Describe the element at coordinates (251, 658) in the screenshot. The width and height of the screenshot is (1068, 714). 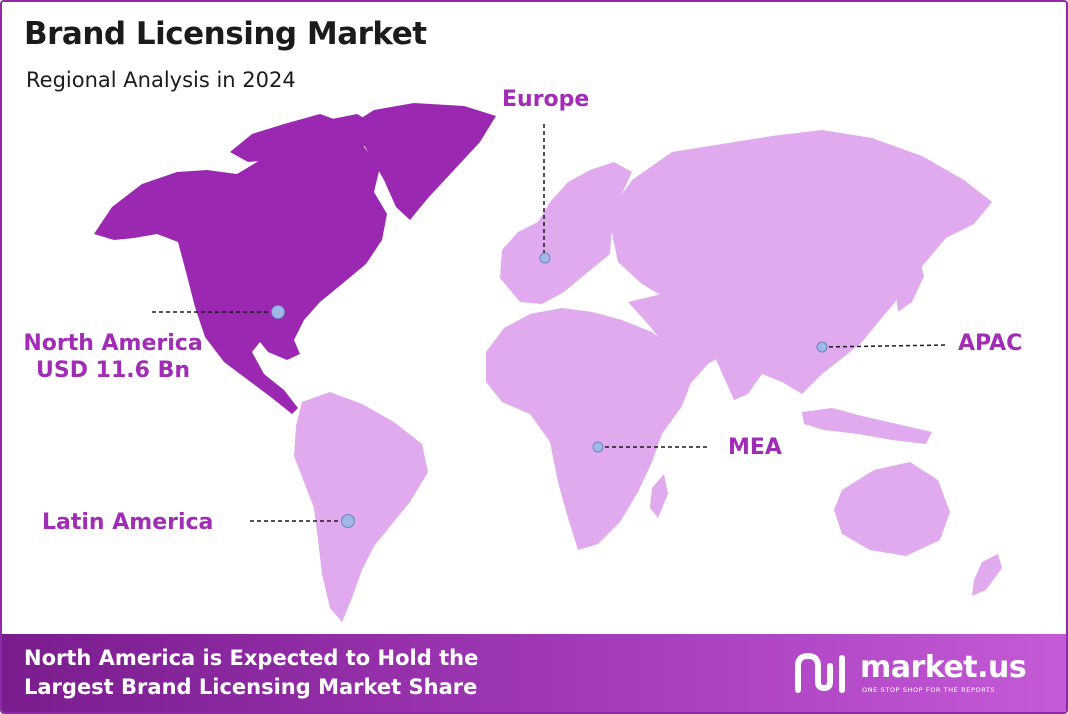
I see `footer-line-1: North America is Expected to Hold the` at that location.